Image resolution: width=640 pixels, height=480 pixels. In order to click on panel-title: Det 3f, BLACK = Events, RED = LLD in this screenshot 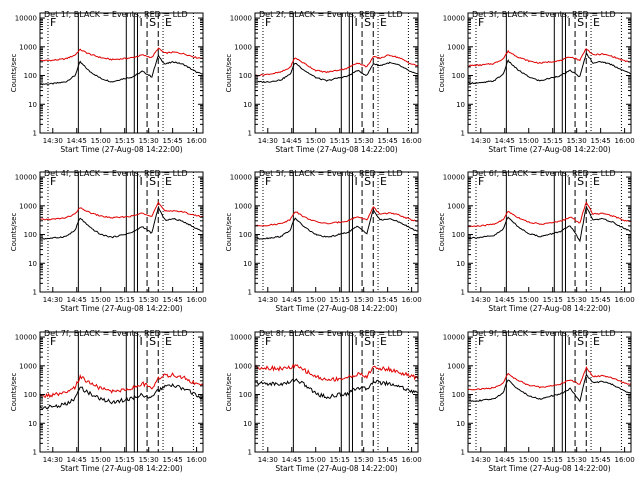, I will do `click(544, 14)`.